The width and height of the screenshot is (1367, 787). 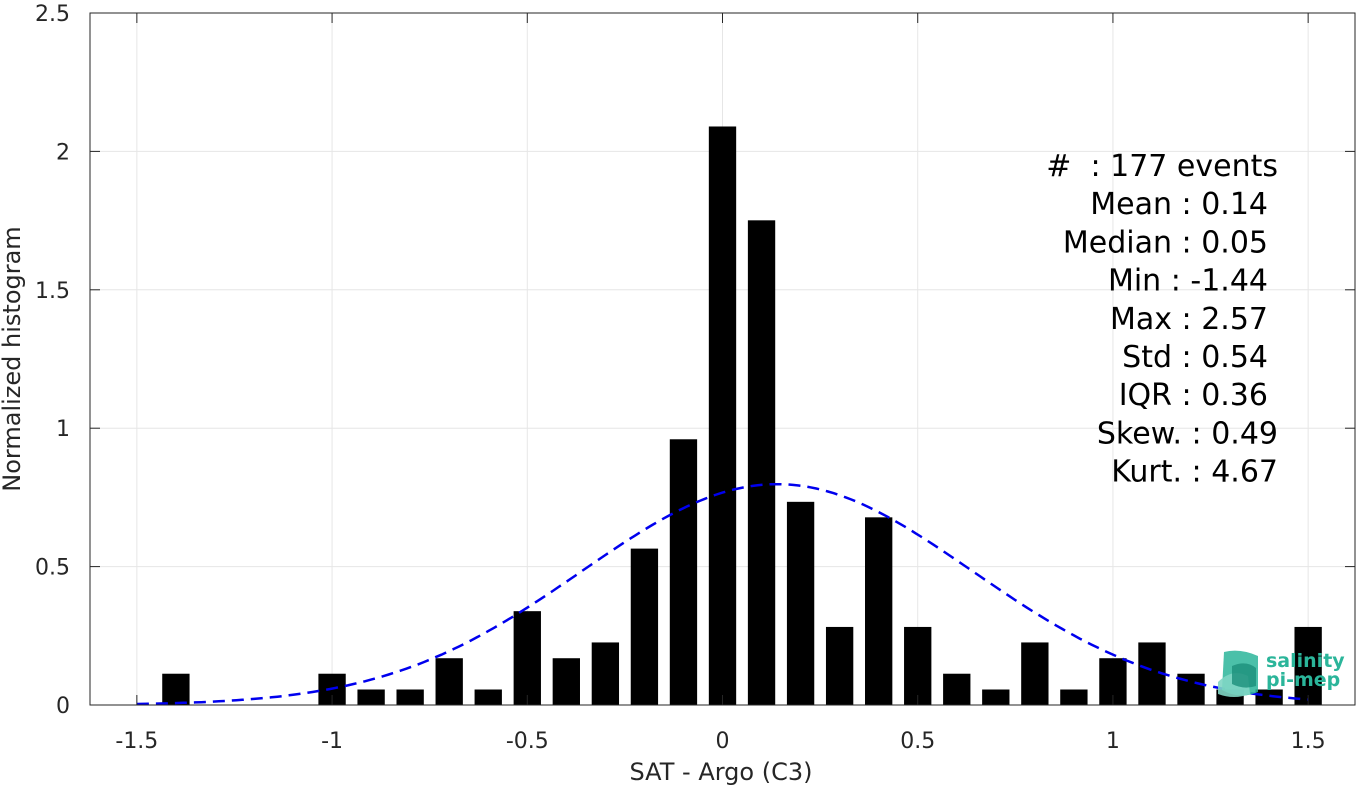 What do you see at coordinates (52, 360) in the screenshot?
I see `y-tick-labels: 0 0.5 1 1.5 2 2.5` at bounding box center [52, 360].